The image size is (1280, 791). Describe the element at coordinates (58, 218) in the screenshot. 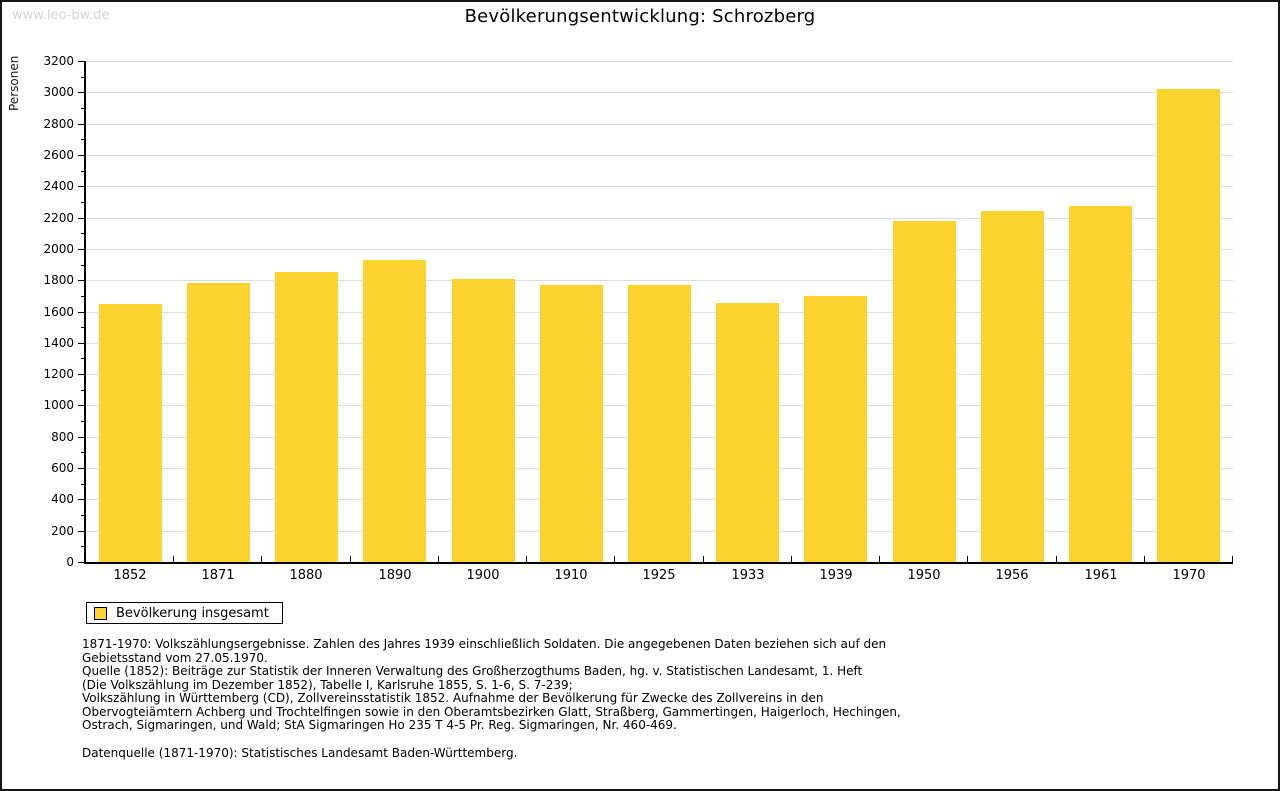

I see `y-tick-label: 2200` at that location.